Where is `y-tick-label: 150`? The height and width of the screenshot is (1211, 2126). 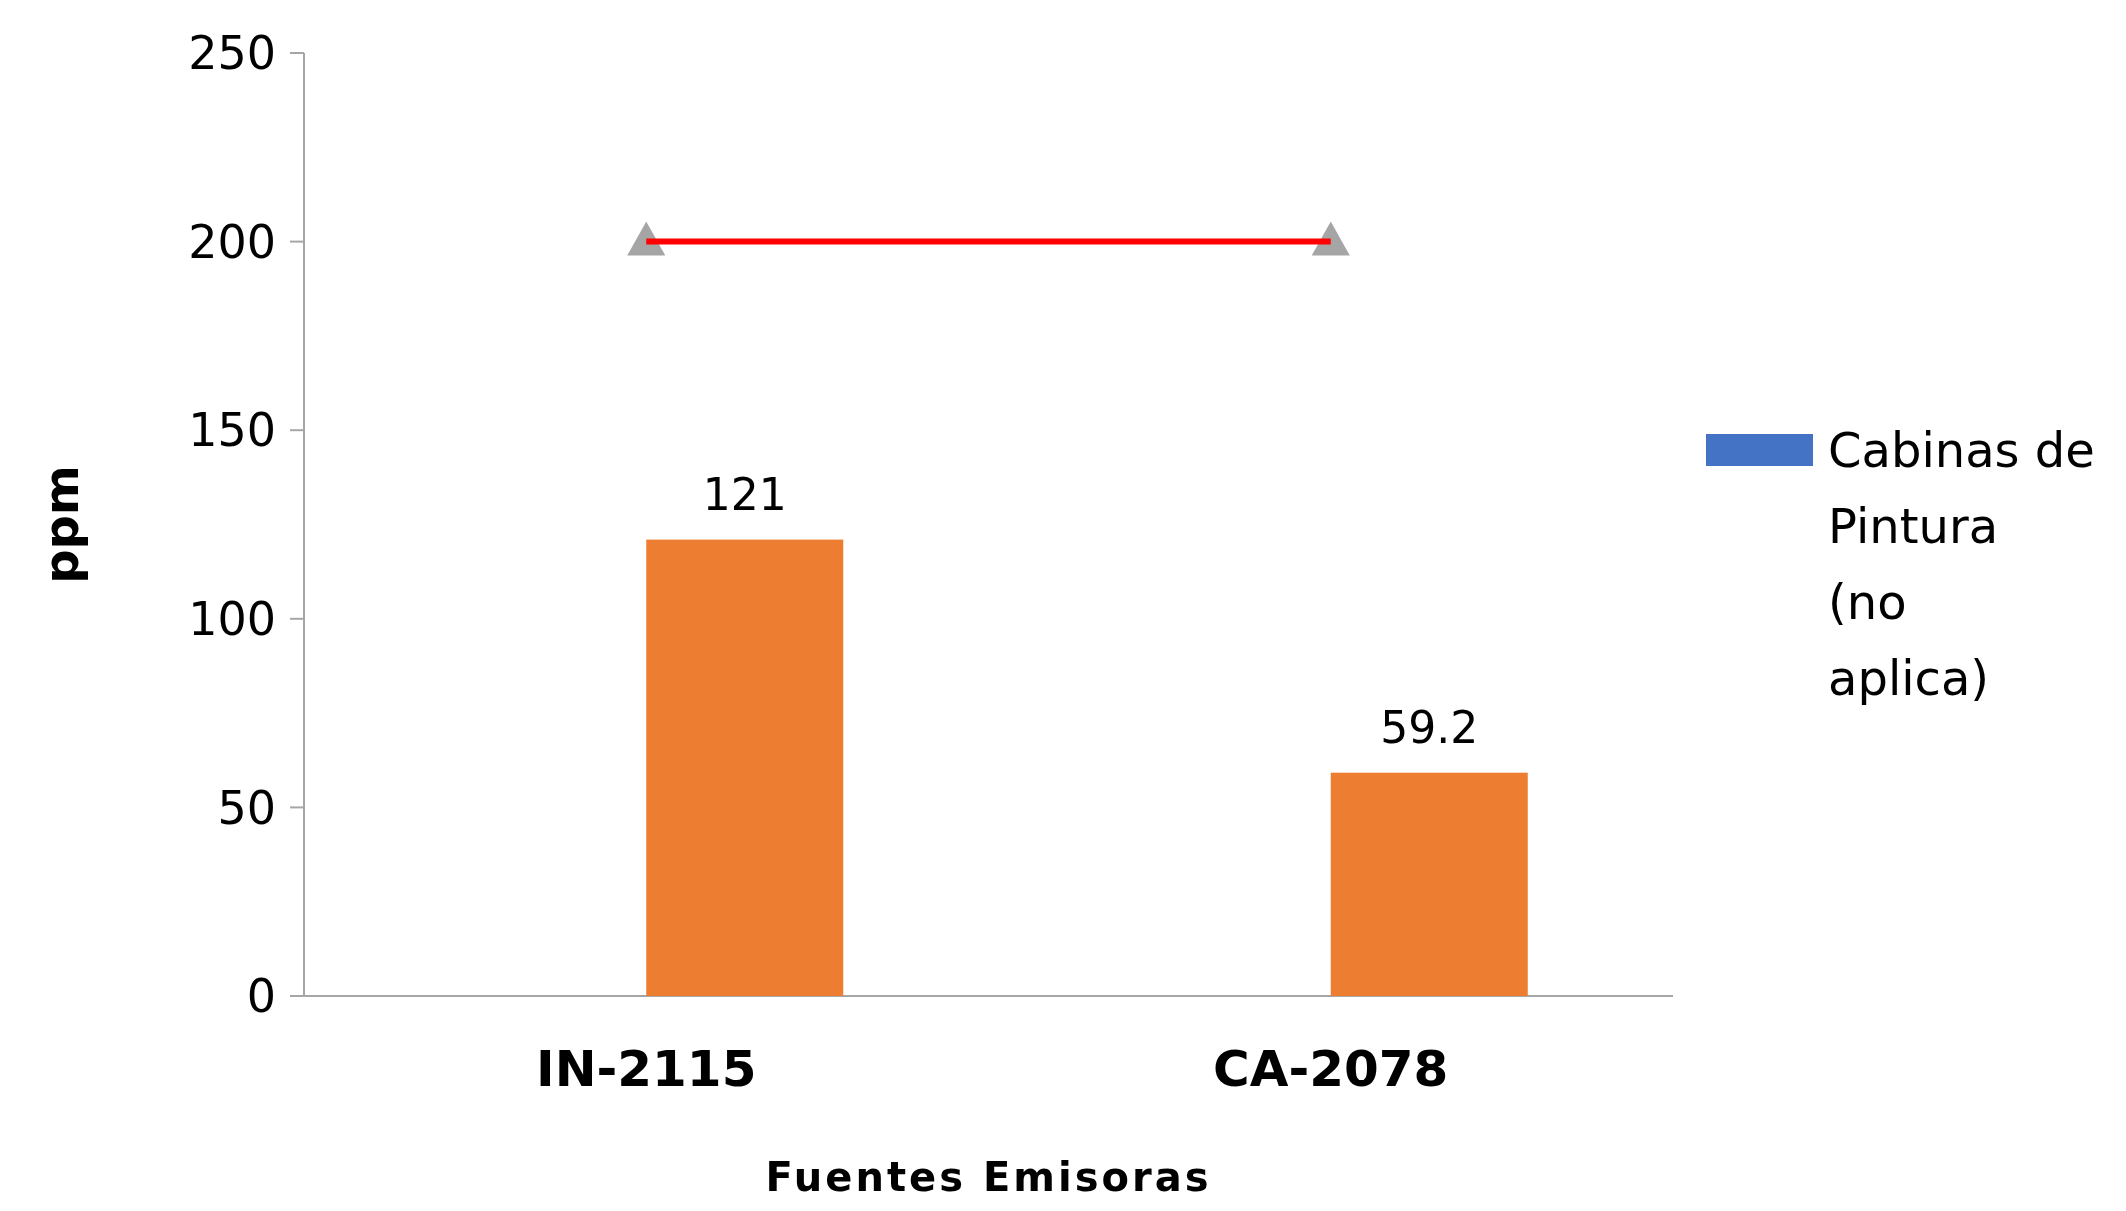 y-tick-label: 150 is located at coordinates (232, 430).